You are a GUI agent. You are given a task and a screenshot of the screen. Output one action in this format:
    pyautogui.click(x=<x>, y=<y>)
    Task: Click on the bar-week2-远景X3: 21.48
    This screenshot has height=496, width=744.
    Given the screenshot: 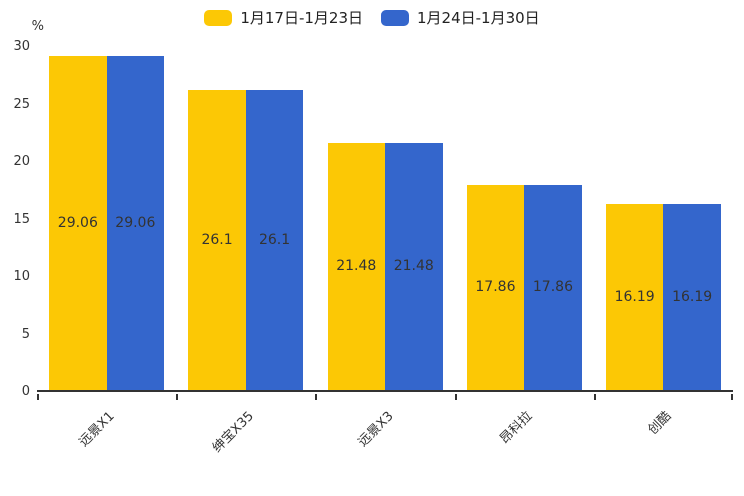 What is the action you would take?
    pyautogui.click(x=414, y=266)
    